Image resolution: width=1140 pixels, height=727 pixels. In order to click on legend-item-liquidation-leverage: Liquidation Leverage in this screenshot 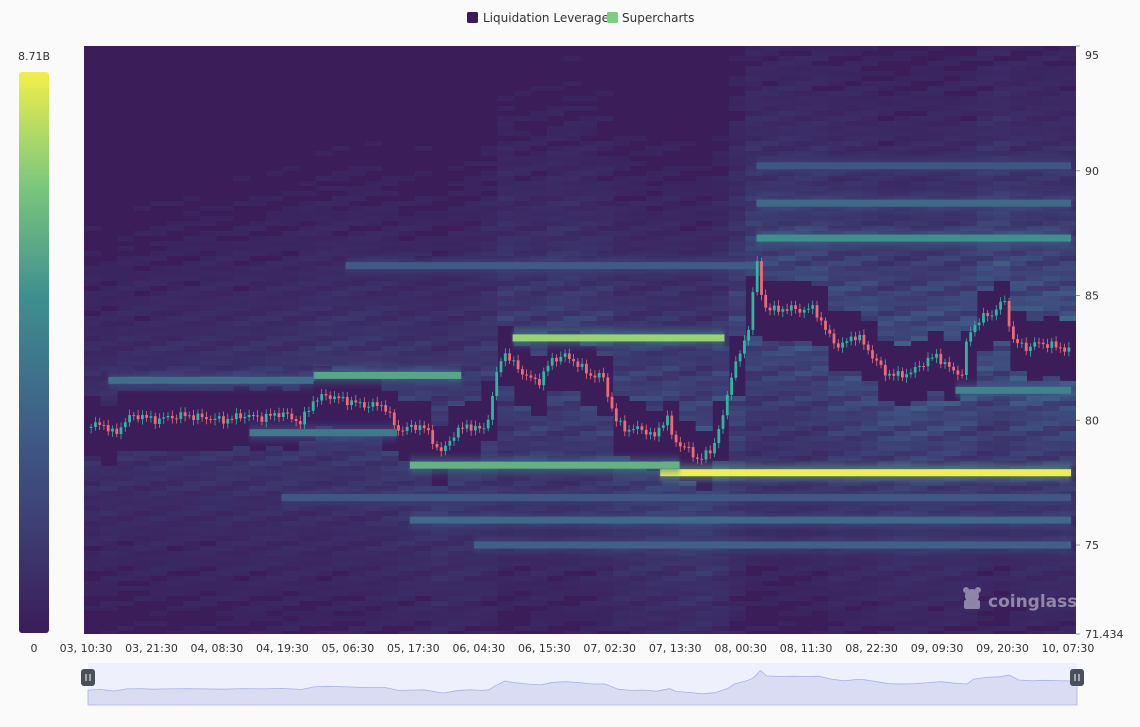, I will do `click(538, 18)`.